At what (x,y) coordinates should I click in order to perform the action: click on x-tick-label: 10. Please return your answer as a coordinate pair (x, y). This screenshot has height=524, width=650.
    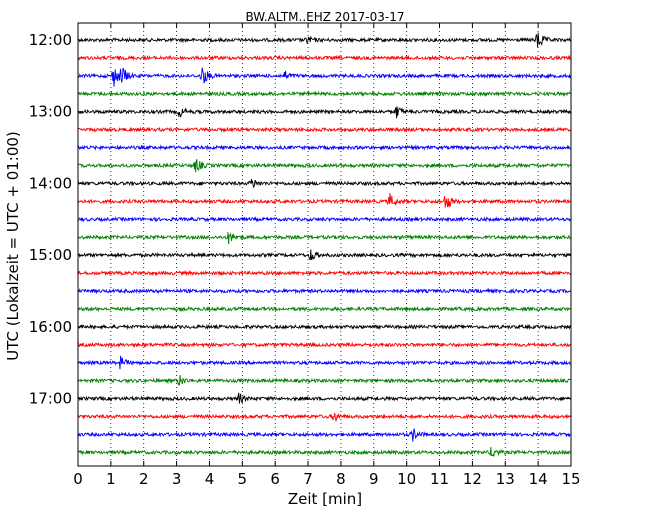
    Looking at the image, I should click on (406, 479).